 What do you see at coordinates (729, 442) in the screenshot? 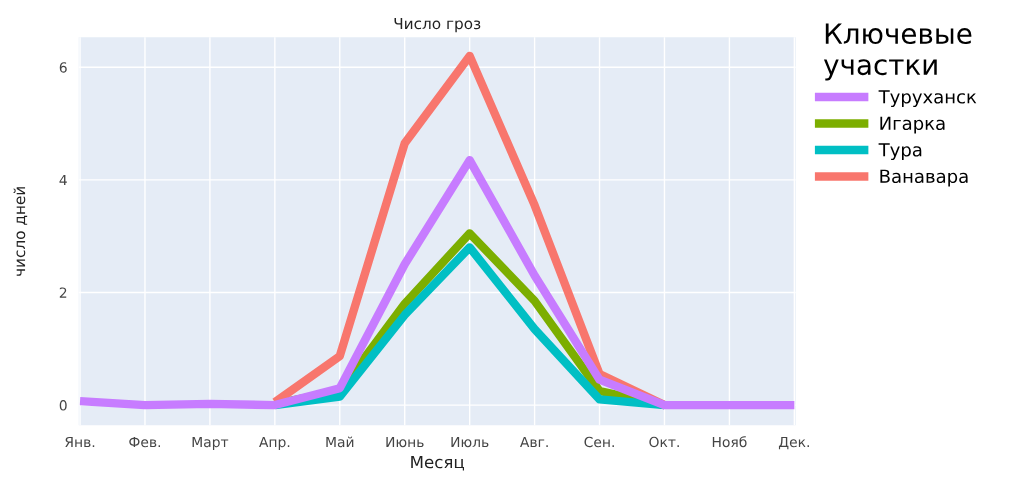
I see `x-tick-label: Нояб` at bounding box center [729, 442].